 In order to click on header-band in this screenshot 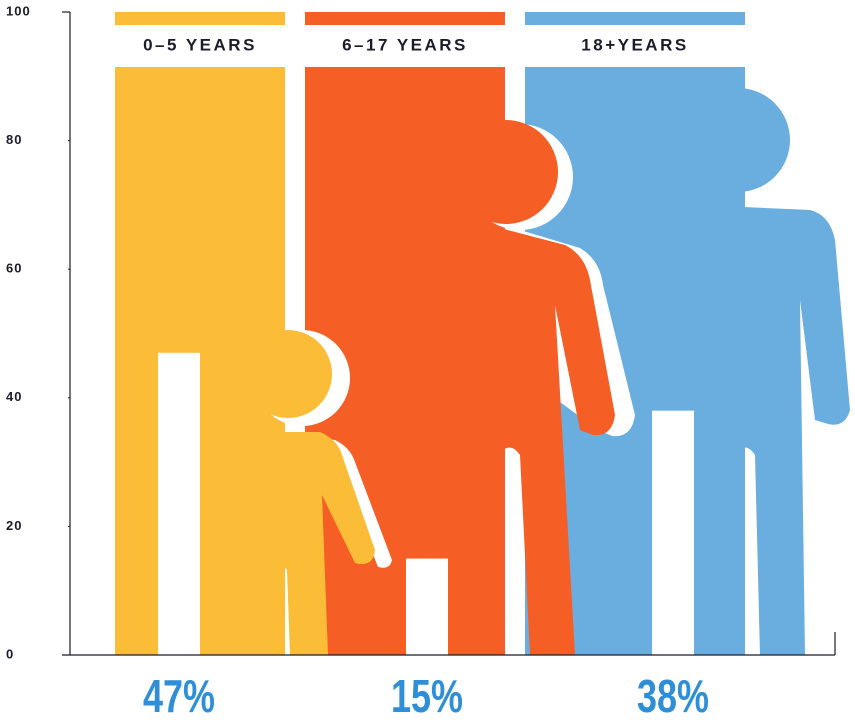, I will do `click(430, 46)`.